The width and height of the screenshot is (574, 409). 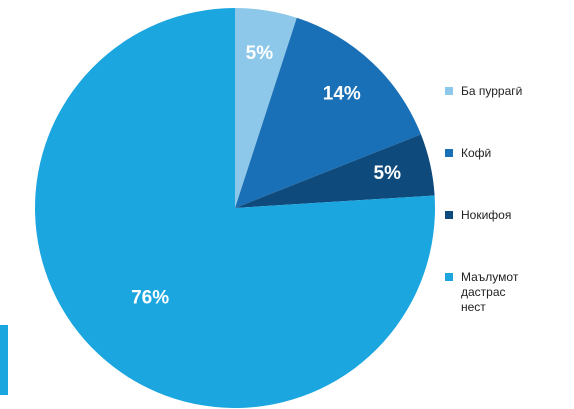 I want to click on legend-item: Ба пуррагӣ, so click(x=489, y=91).